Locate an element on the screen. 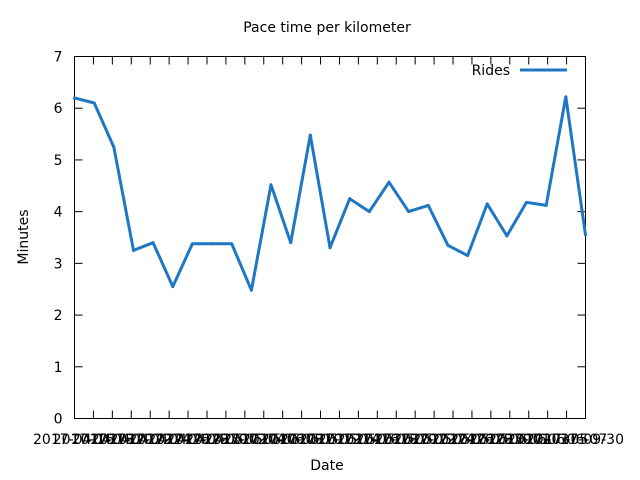 The width and height of the screenshot is (640, 480). x-tick-label: 2017-04-20 is located at coordinates (112, 440).